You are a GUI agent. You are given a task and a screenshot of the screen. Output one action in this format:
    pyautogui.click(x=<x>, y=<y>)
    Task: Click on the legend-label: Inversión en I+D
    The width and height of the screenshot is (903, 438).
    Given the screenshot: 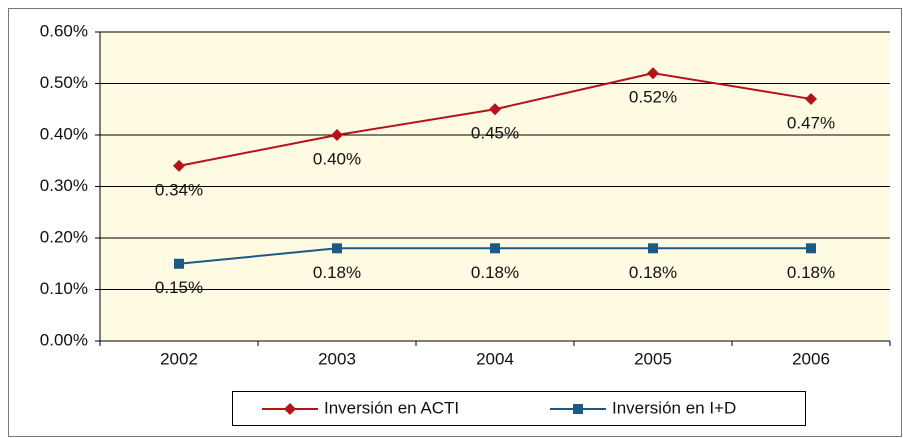 What is the action you would take?
    pyautogui.click(x=674, y=407)
    